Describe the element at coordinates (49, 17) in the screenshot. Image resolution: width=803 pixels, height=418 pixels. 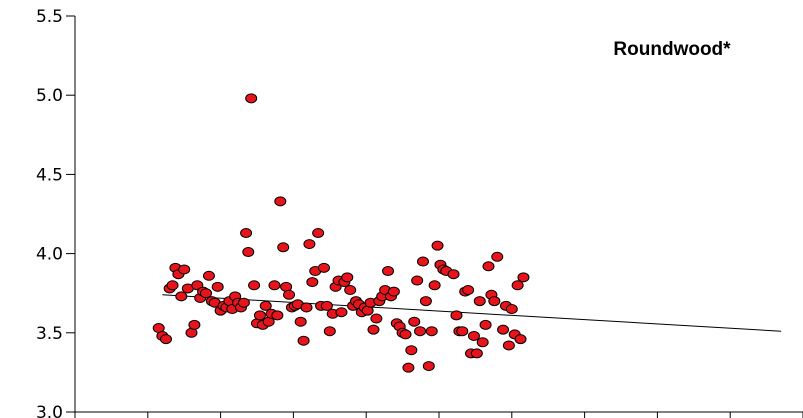
I see `y-tick-label: 5.5` at that location.